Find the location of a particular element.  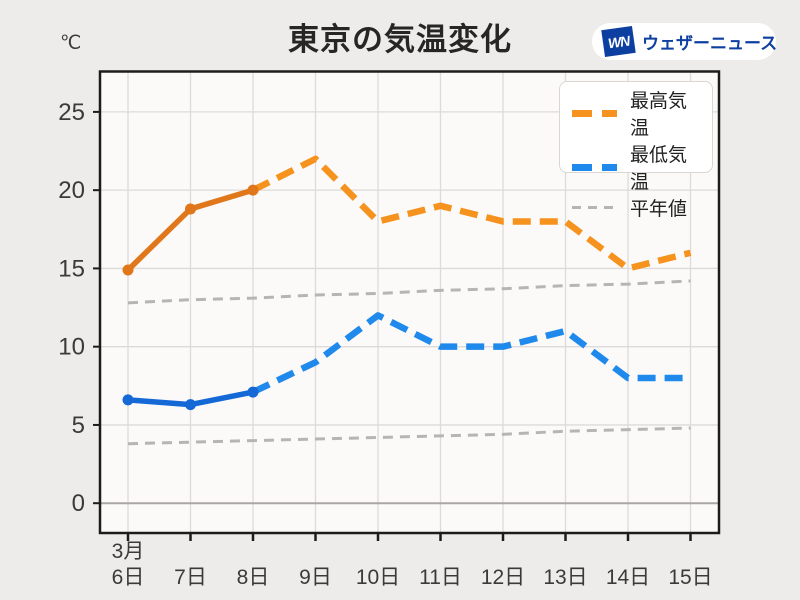

normal-line-sample is located at coordinates (594, 207).